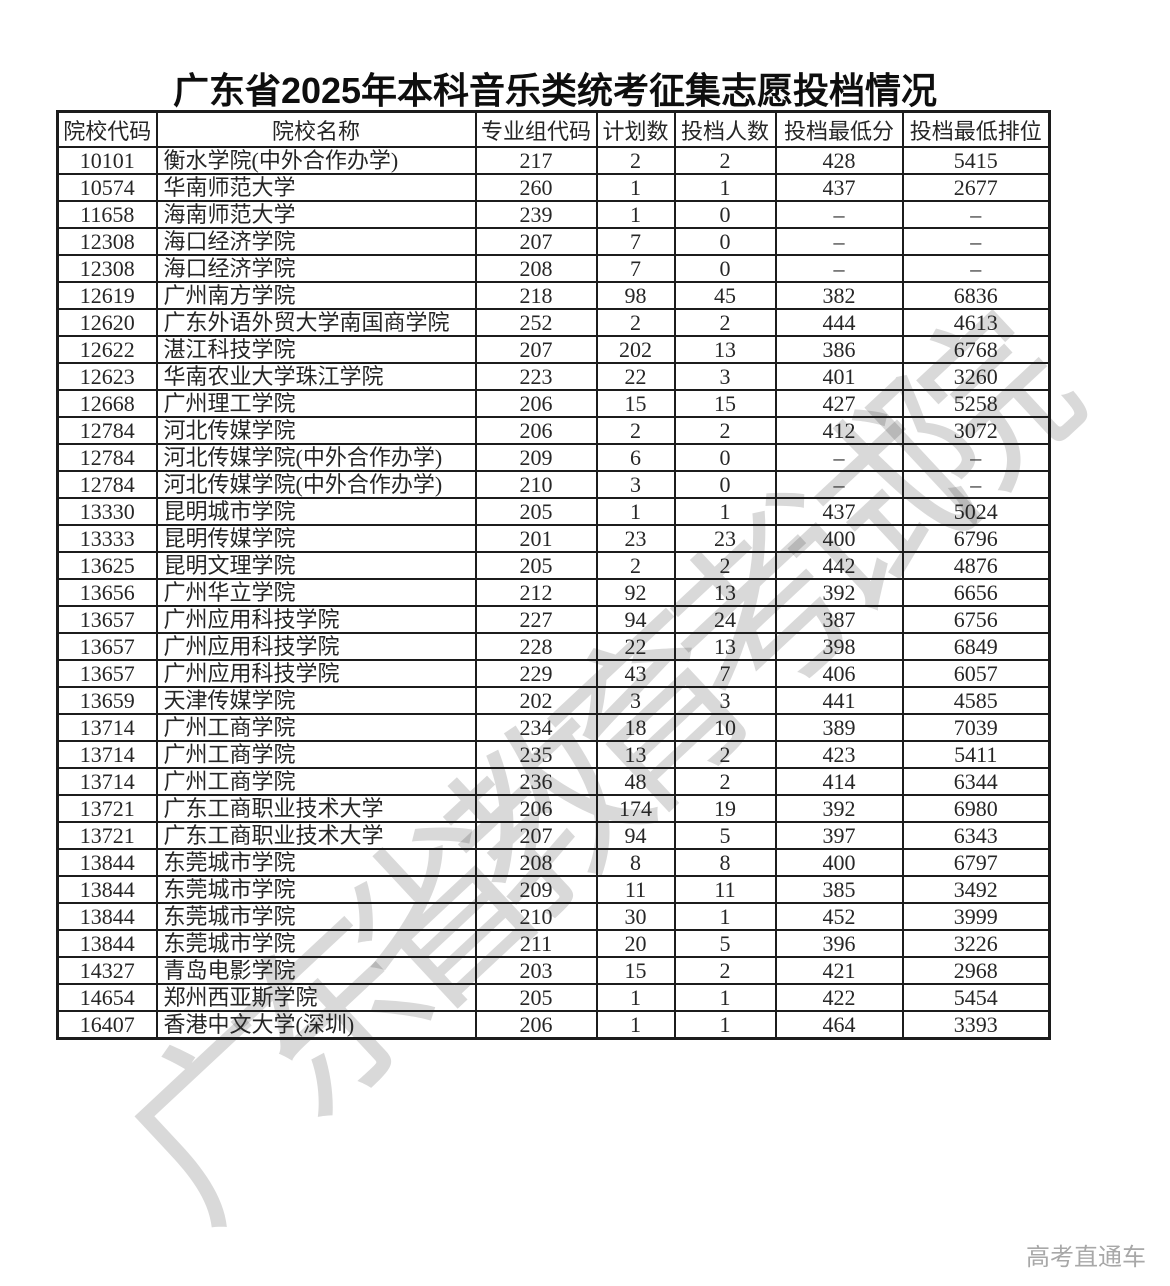  What do you see at coordinates (107, 187) in the screenshot?
I see `cell: 10574` at bounding box center [107, 187].